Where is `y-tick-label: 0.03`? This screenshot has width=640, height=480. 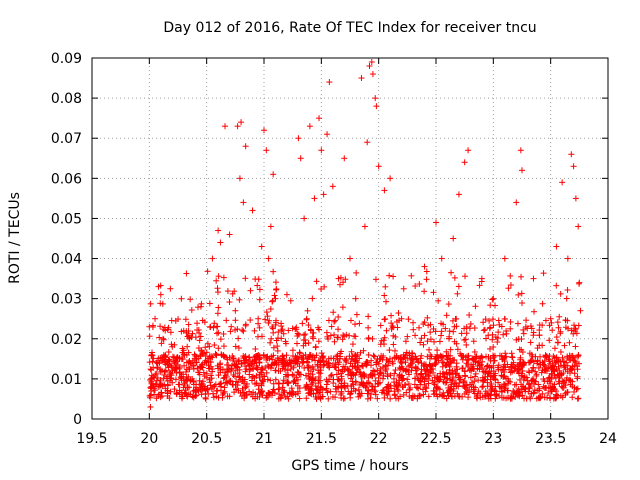
y-tick-label: 0.03 is located at coordinates (66, 300).